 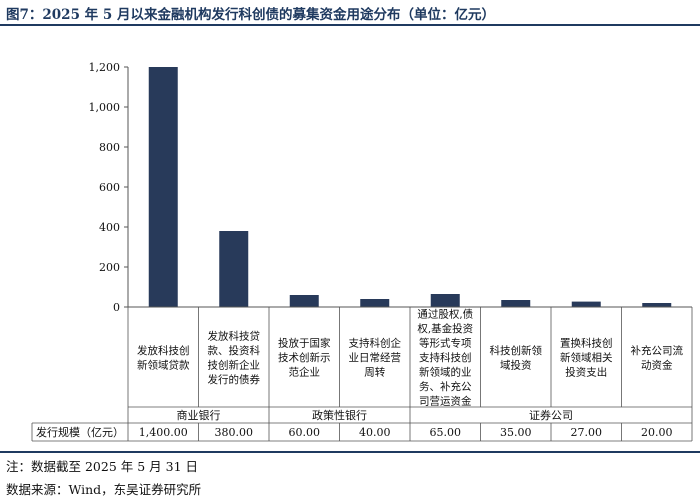 I want to click on value-label: 65.00, so click(x=446, y=432).